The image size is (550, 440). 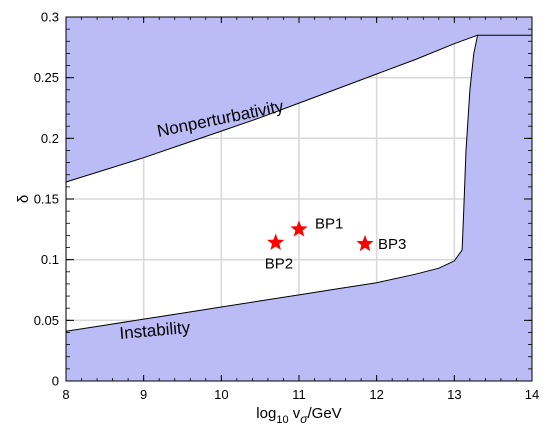 I want to click on x-tick-label: 12, so click(x=376, y=394).